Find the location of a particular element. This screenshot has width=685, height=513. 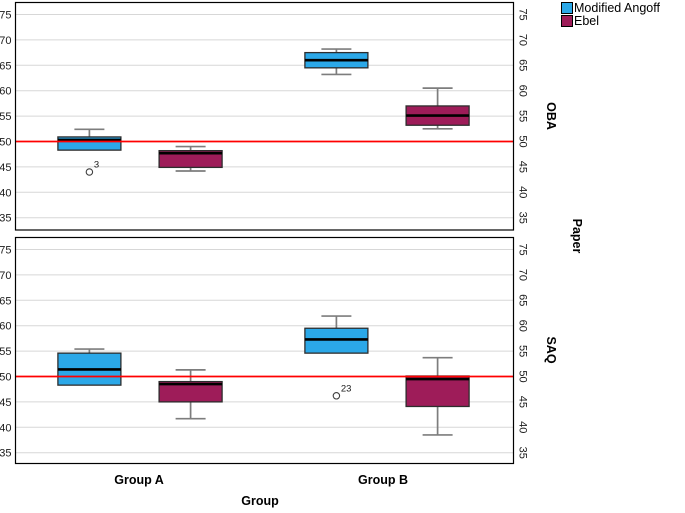

outlier-label: 23 is located at coordinates (346, 388).